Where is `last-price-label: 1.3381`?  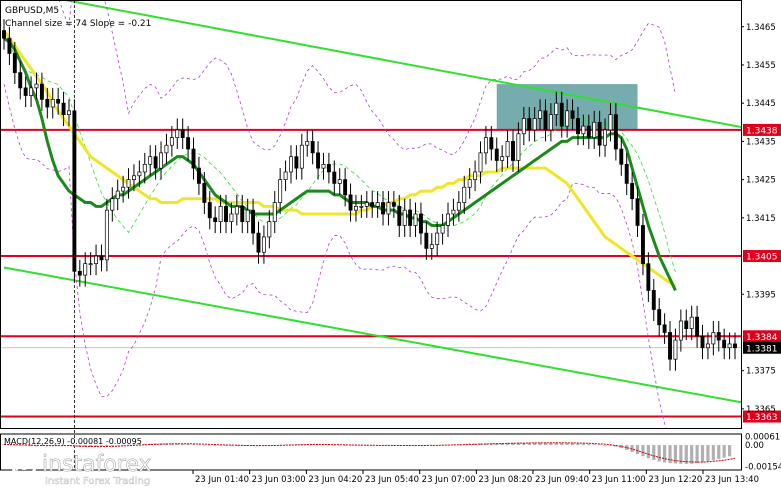 last-price-label: 1.3381 is located at coordinates (762, 349).